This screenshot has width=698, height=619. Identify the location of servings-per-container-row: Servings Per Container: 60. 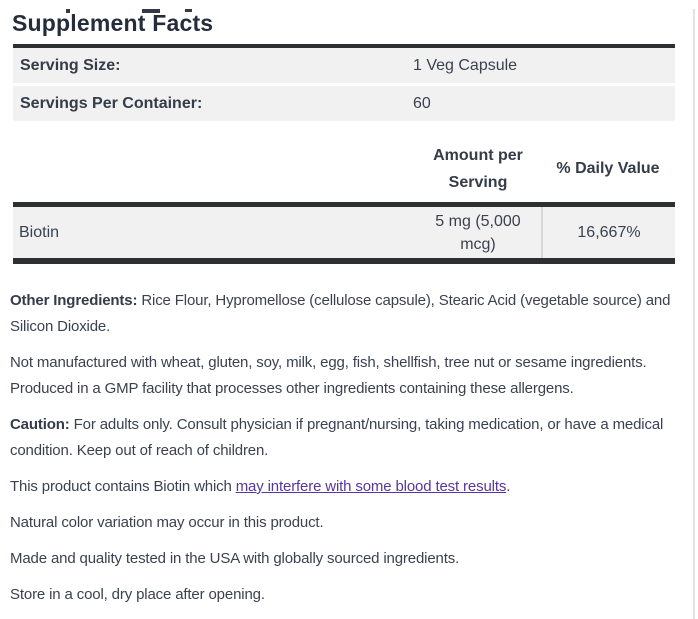
(344, 103).